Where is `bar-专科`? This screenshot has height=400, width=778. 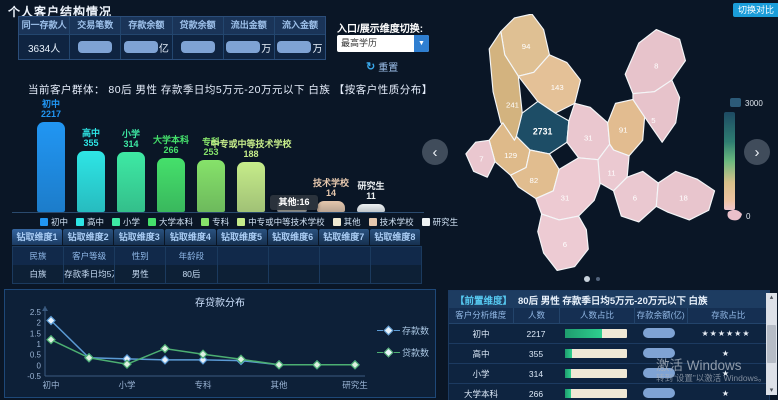 bar-专科 is located at coordinates (211, 186).